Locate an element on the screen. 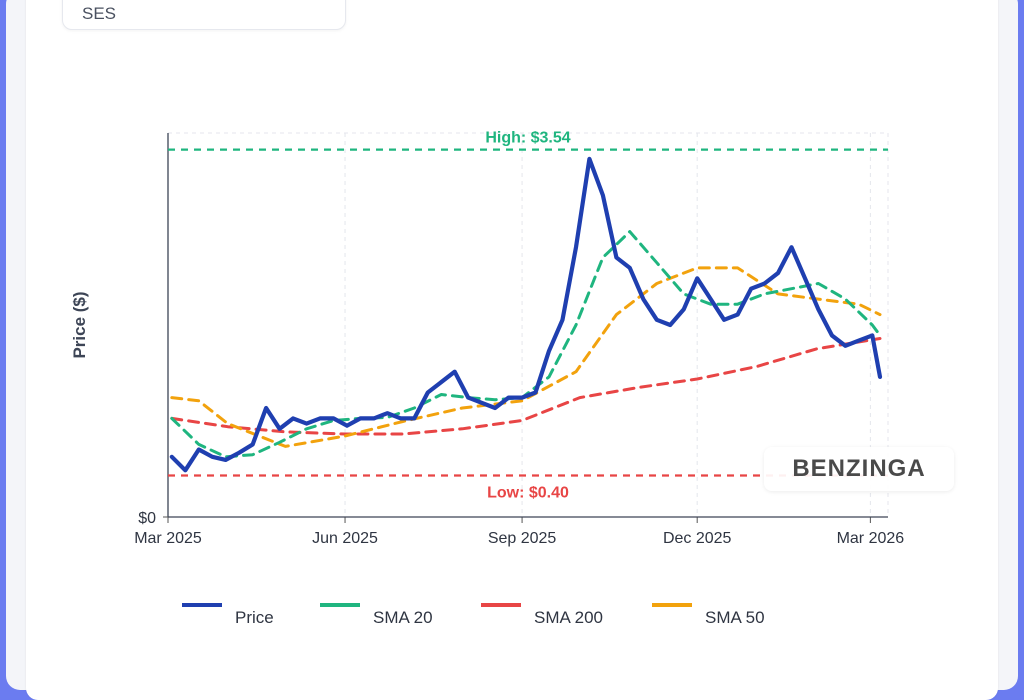 The image size is (1024, 700). y-tick-label: $0 is located at coordinates (147, 518).